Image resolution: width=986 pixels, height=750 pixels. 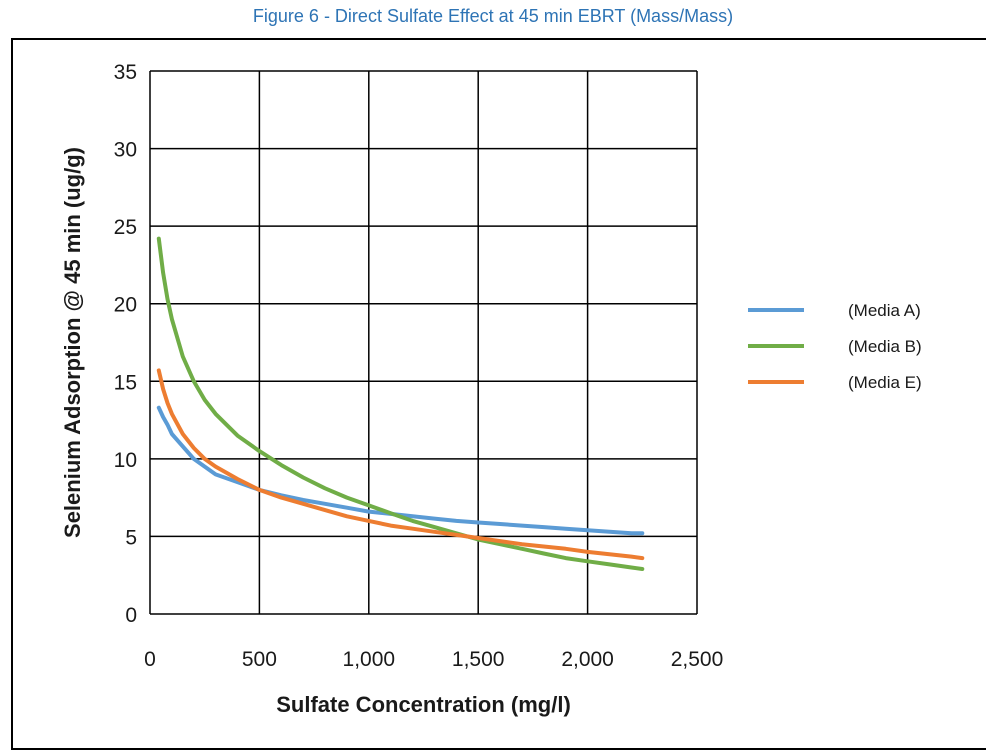 I want to click on y-axis-title: Selenium Adsorption @ 45 min (ug/g), so click(x=72, y=342).